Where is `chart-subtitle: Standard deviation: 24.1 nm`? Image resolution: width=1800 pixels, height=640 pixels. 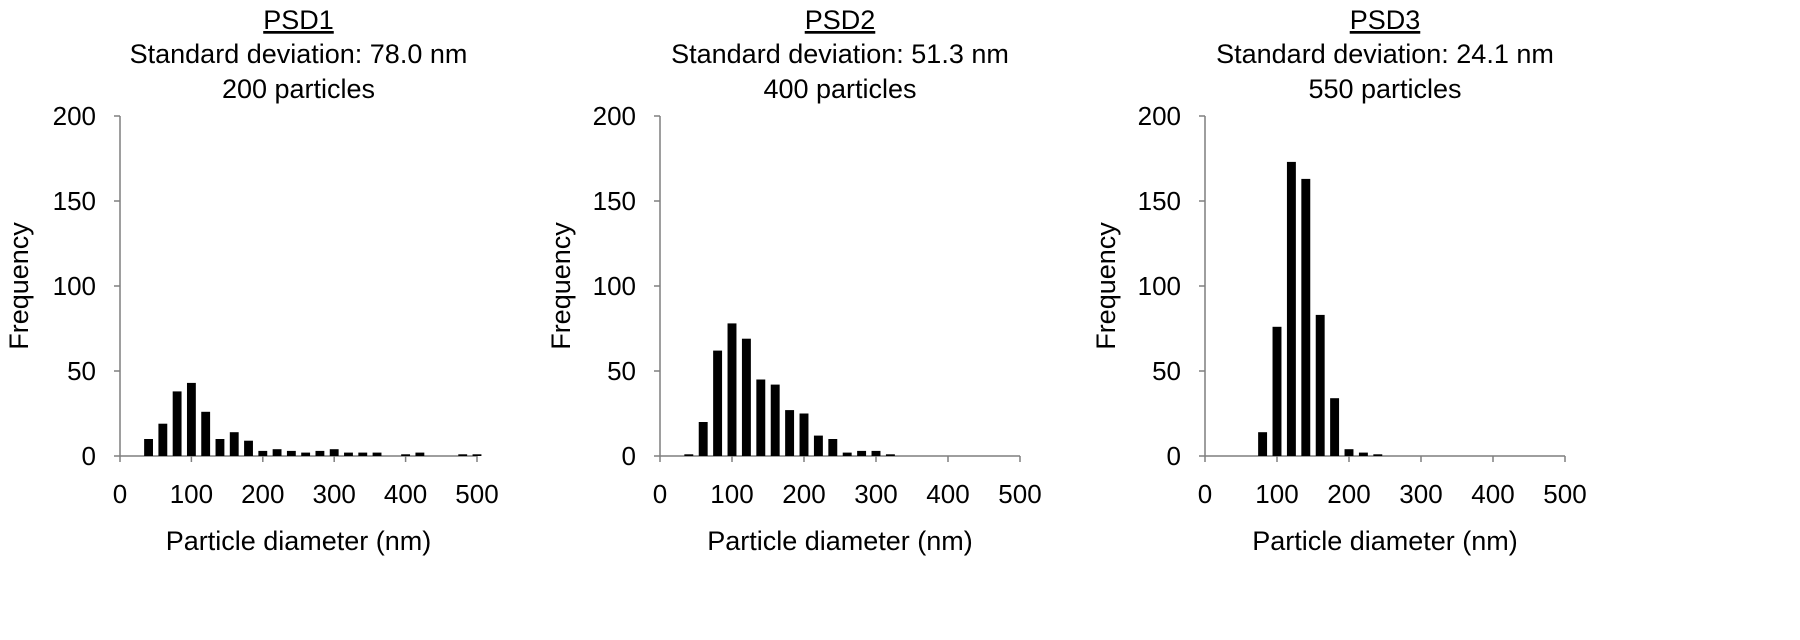
chart-subtitle: Standard deviation: 24.1 nm is located at coordinates (1385, 54).